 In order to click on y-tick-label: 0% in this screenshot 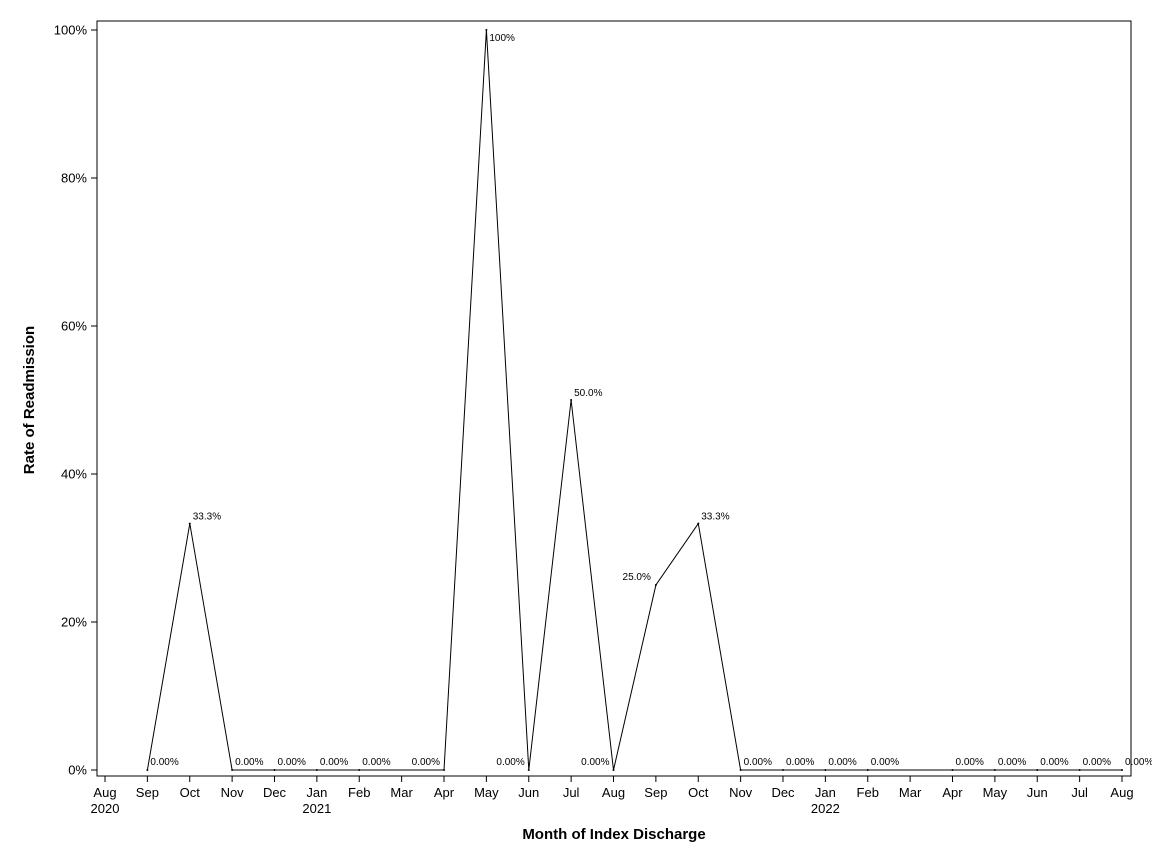, I will do `click(77, 770)`.